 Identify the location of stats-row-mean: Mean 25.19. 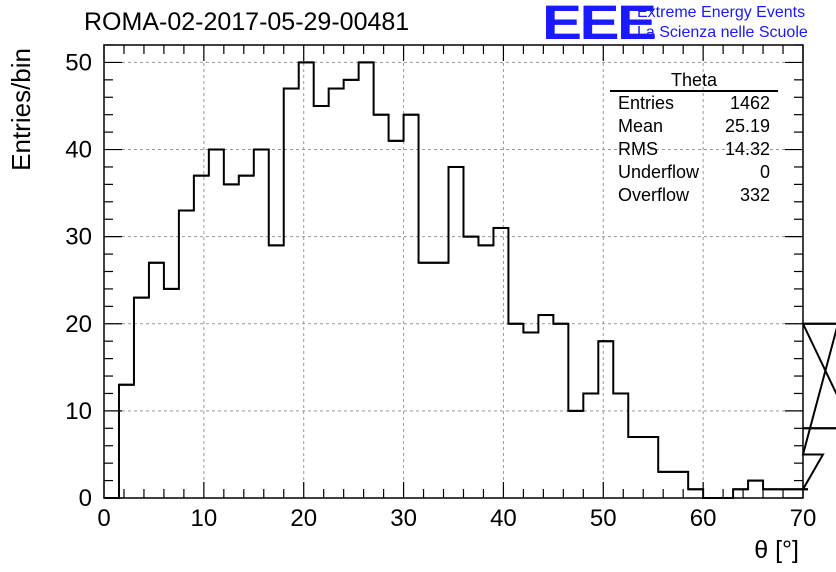
(694, 126).